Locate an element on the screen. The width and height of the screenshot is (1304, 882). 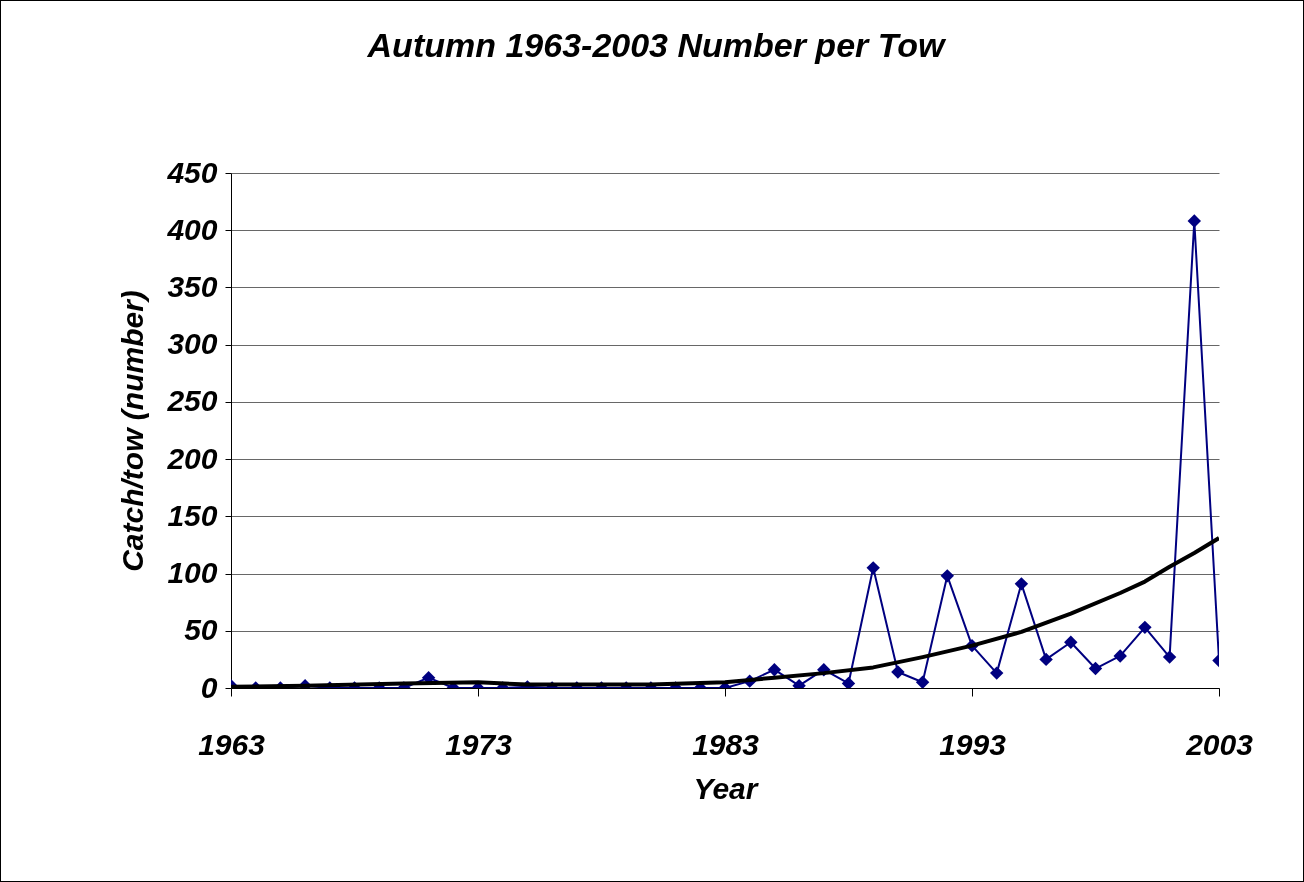
x-tick-label: 2003 is located at coordinates (1219, 744).